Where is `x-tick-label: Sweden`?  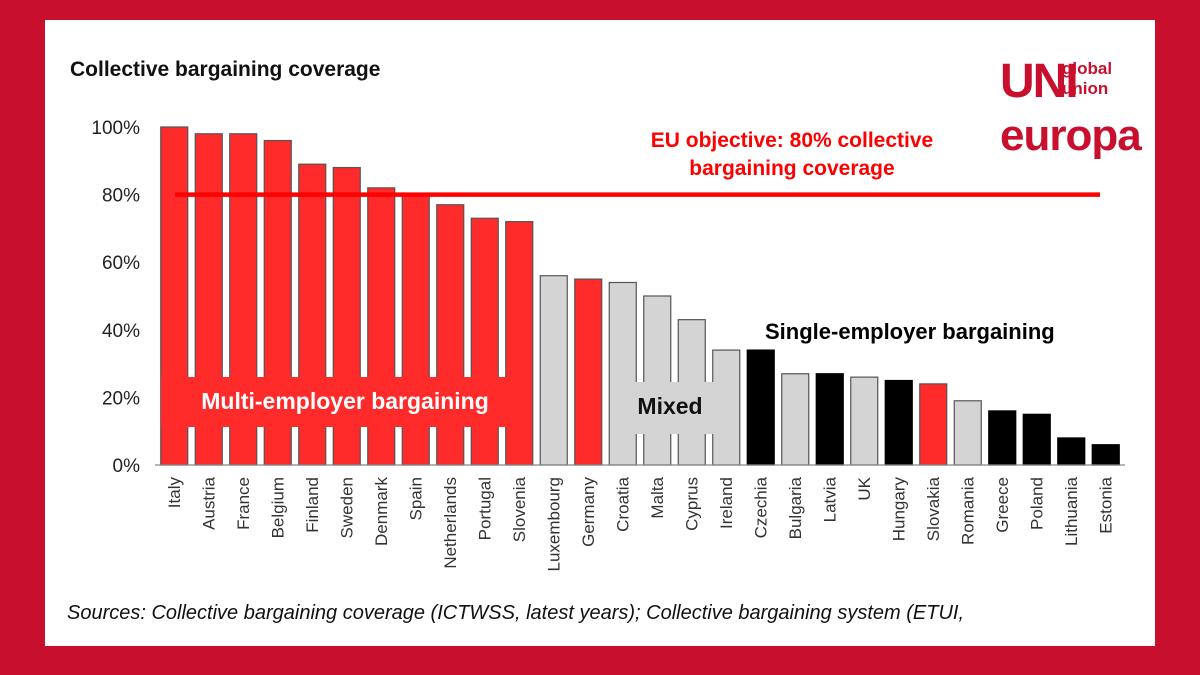
x-tick-label: Sweden is located at coordinates (347, 507).